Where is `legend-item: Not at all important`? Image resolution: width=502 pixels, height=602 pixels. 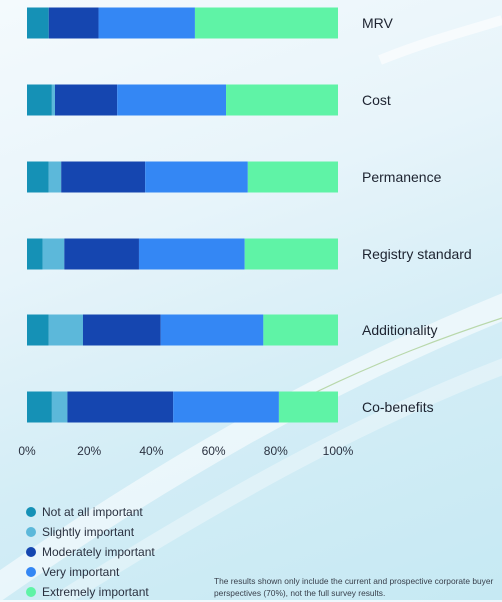
legend-item: Not at all important is located at coordinates (90, 512).